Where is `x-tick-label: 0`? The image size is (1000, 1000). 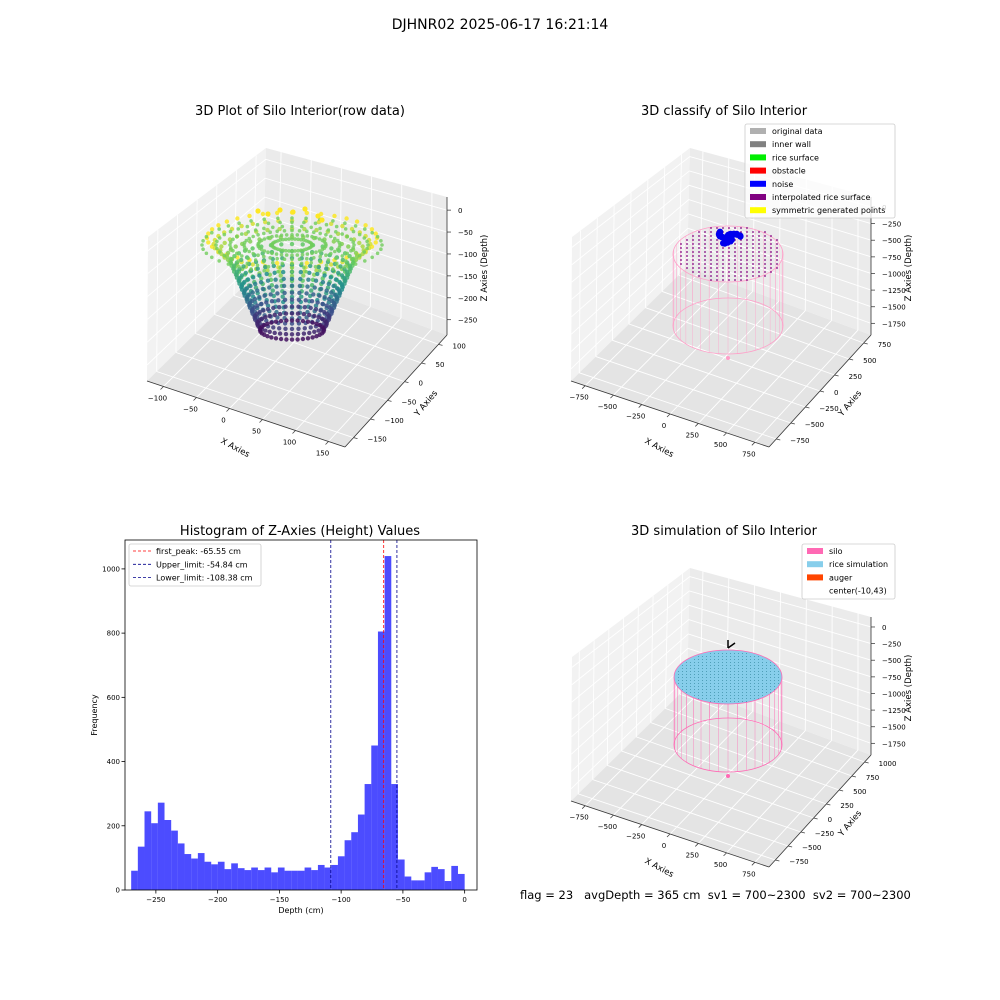
x-tick-label: 0 is located at coordinates (664, 846).